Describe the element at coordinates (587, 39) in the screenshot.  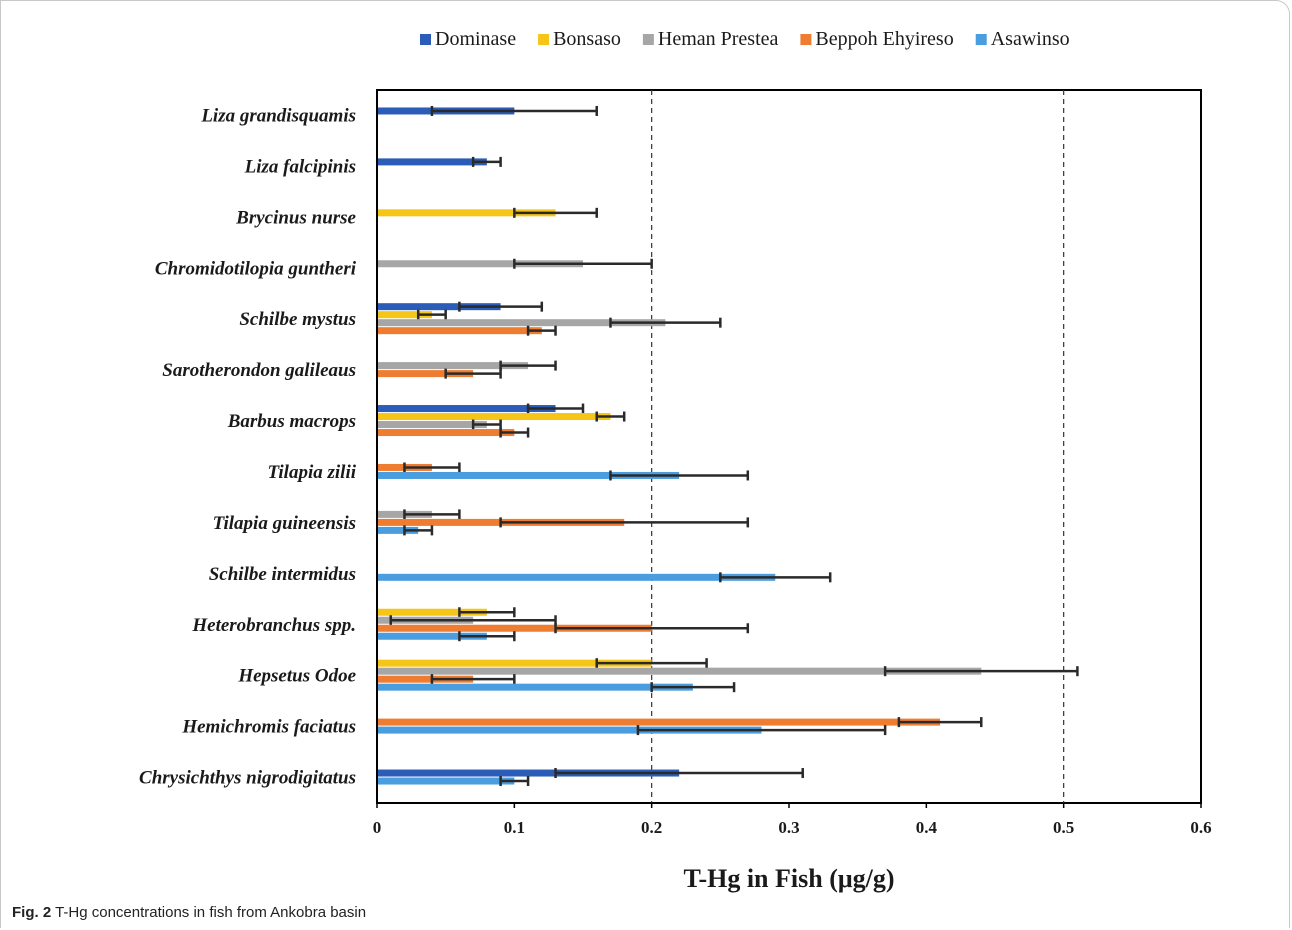
I see `legend-label: Bonsaso` at that location.